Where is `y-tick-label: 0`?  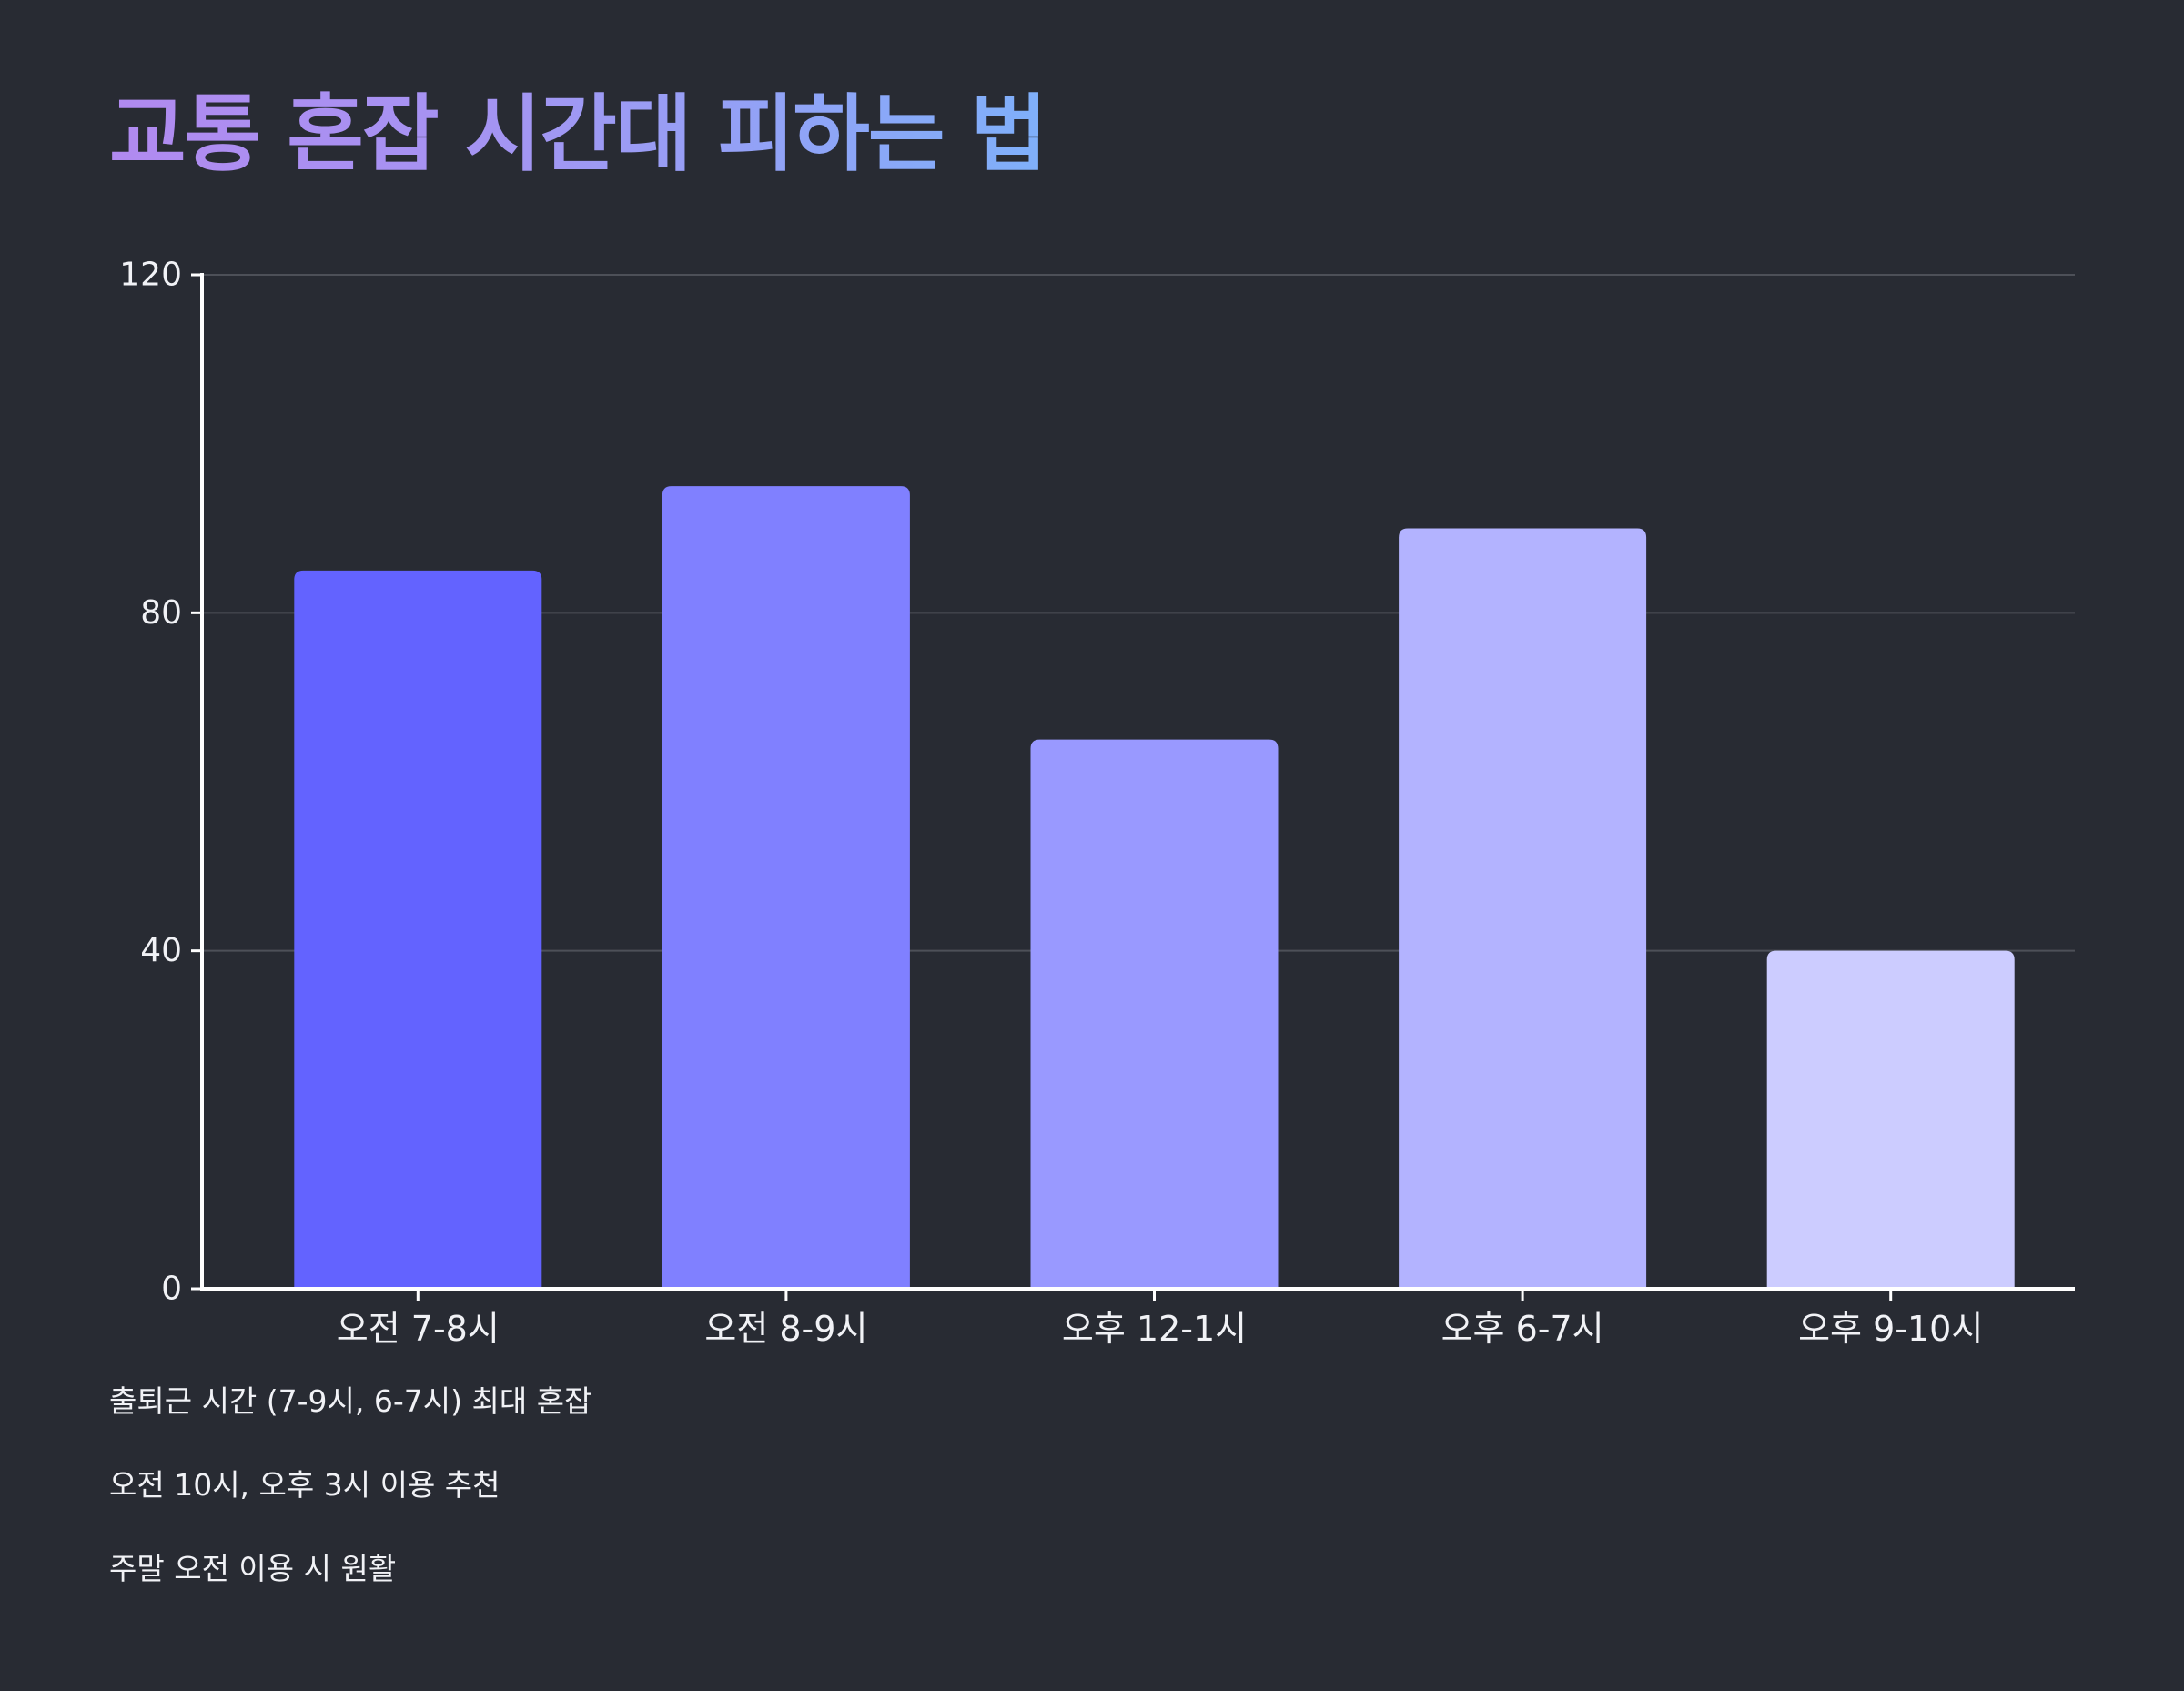 y-tick-label: 0 is located at coordinates (172, 1289).